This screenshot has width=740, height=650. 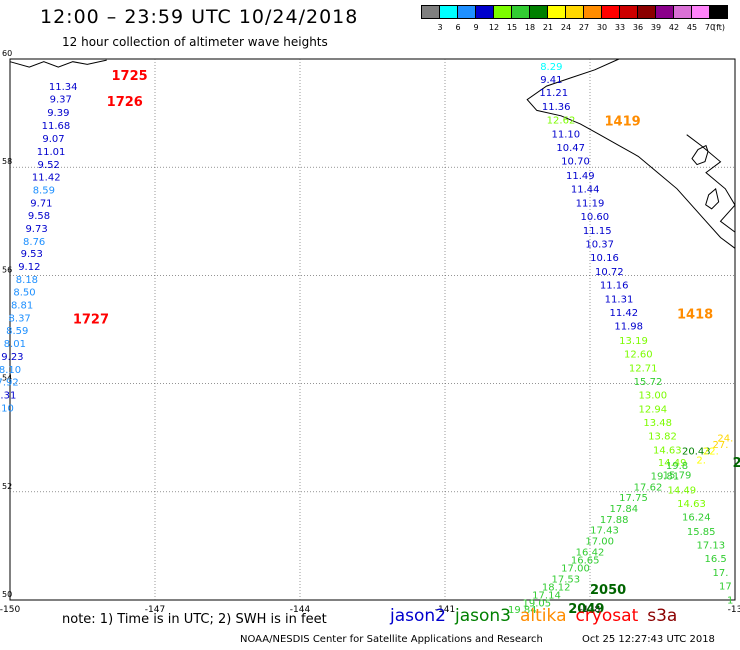 What do you see at coordinates (537, 604) in the screenshot?
I see `wave-height-value: 19.05` at bounding box center [537, 604].